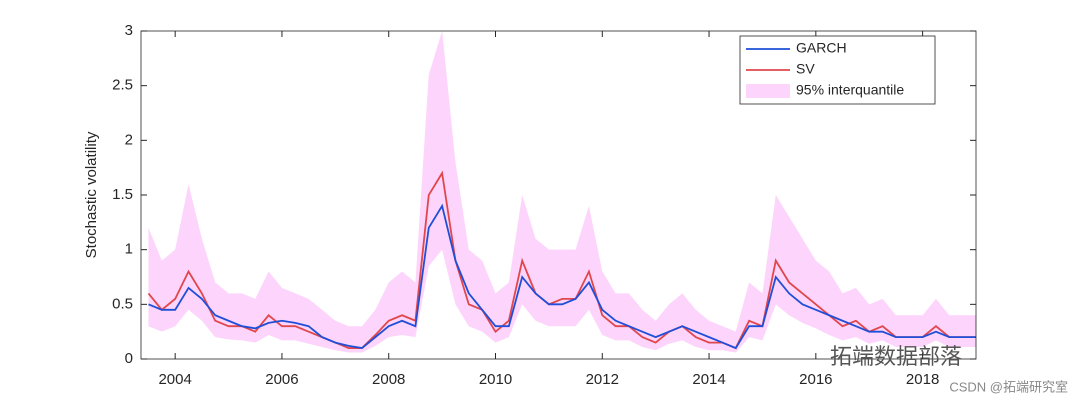 Image resolution: width=1080 pixels, height=405 pixels. What do you see at coordinates (281, 379) in the screenshot?
I see `x-tick-label: 2006` at bounding box center [281, 379].